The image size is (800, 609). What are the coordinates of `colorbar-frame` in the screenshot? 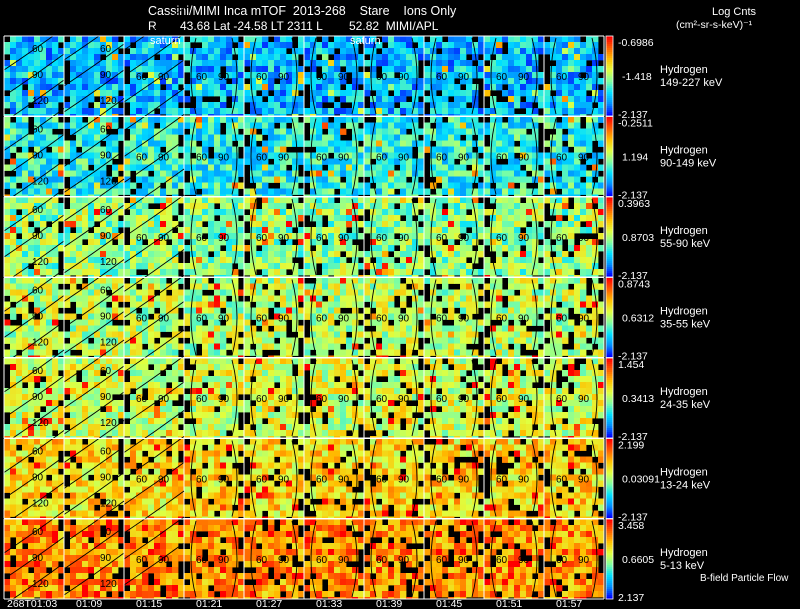 It's located at (609, 156).